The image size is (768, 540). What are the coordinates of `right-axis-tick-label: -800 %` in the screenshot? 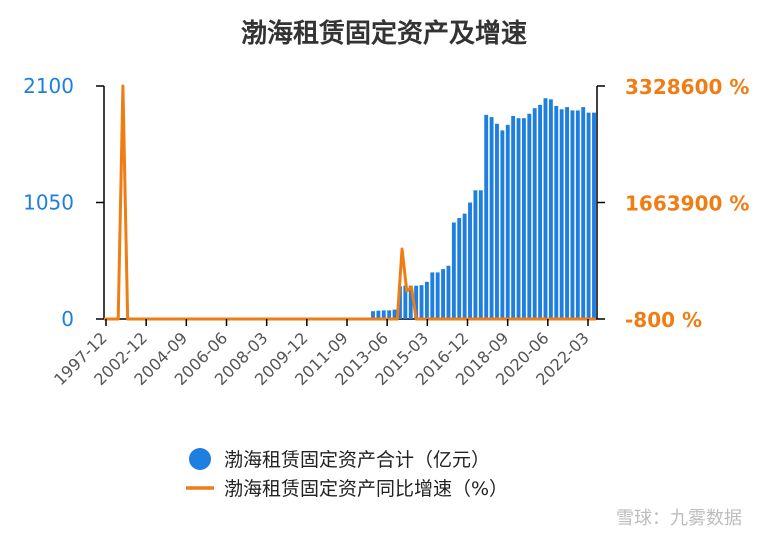 It's located at (663, 320).